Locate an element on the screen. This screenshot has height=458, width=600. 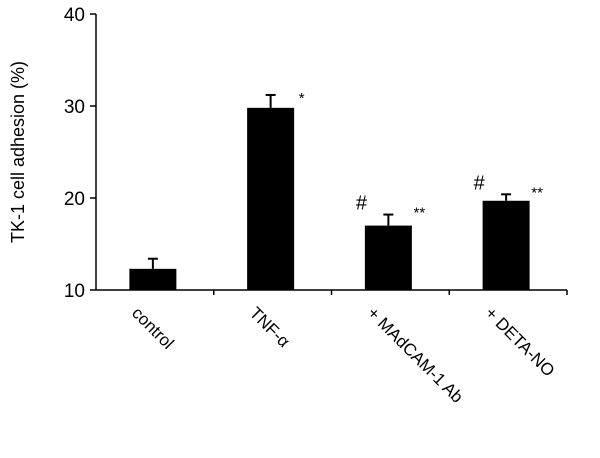
asterisk-annotation: * is located at coordinates (302, 98).